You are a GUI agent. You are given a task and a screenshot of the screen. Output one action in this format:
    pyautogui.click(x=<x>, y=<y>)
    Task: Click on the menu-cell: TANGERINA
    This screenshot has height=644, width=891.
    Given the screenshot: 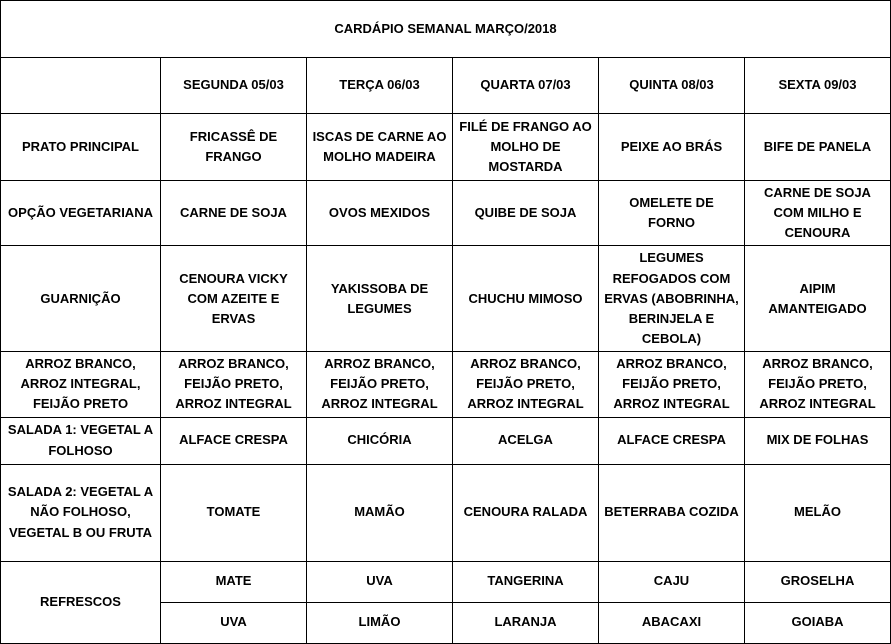 What is the action you would take?
    pyautogui.click(x=525, y=581)
    